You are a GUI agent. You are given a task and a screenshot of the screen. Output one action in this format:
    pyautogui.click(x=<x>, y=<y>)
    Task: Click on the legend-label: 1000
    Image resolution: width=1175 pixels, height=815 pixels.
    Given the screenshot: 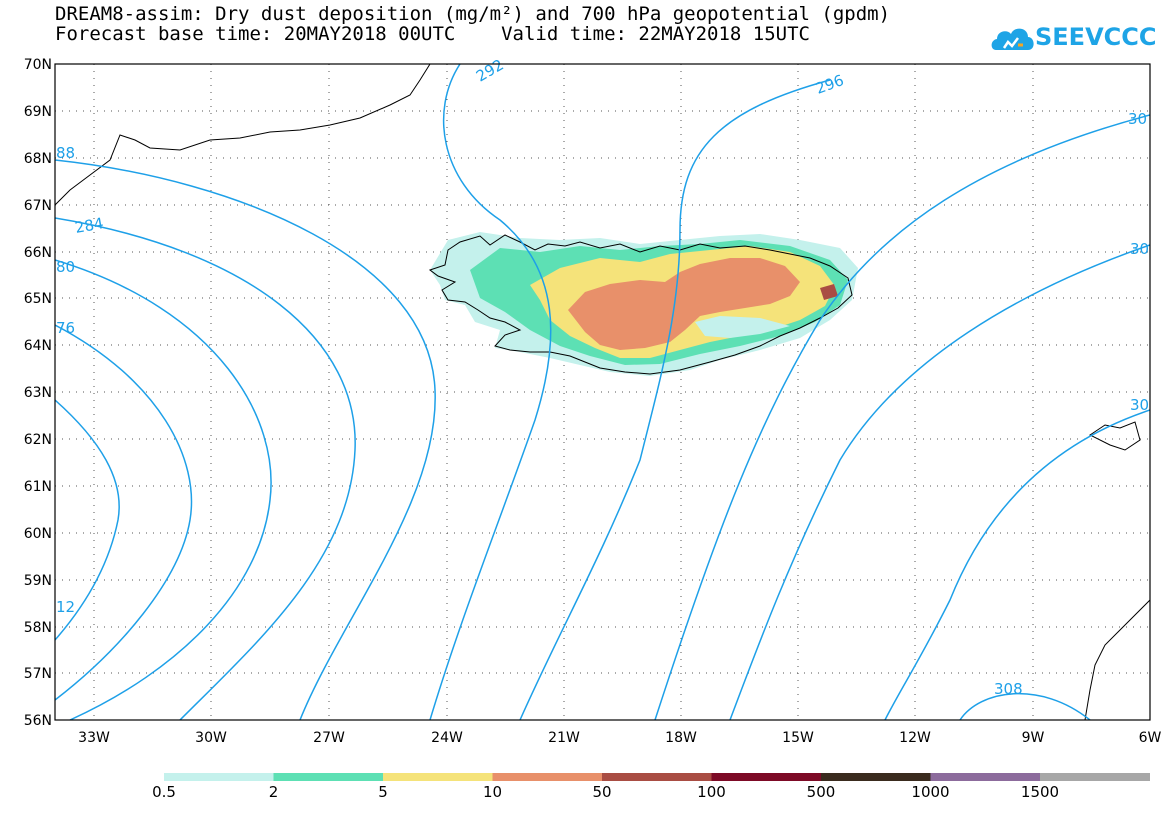 What is the action you would take?
    pyautogui.click(x=930, y=792)
    